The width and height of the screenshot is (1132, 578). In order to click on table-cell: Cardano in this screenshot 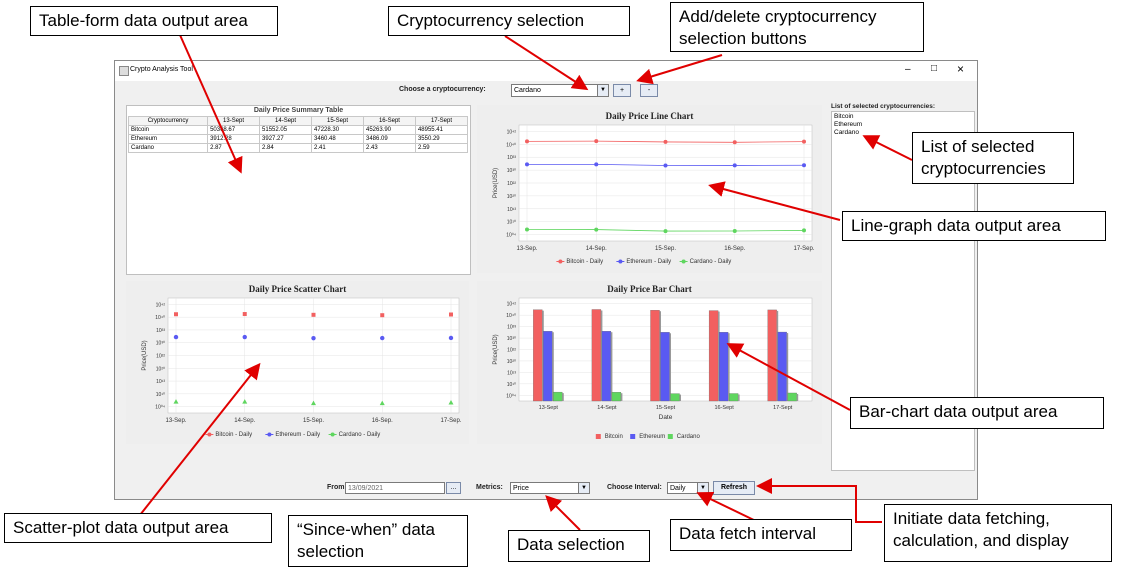, I will do `click(168, 148)`.